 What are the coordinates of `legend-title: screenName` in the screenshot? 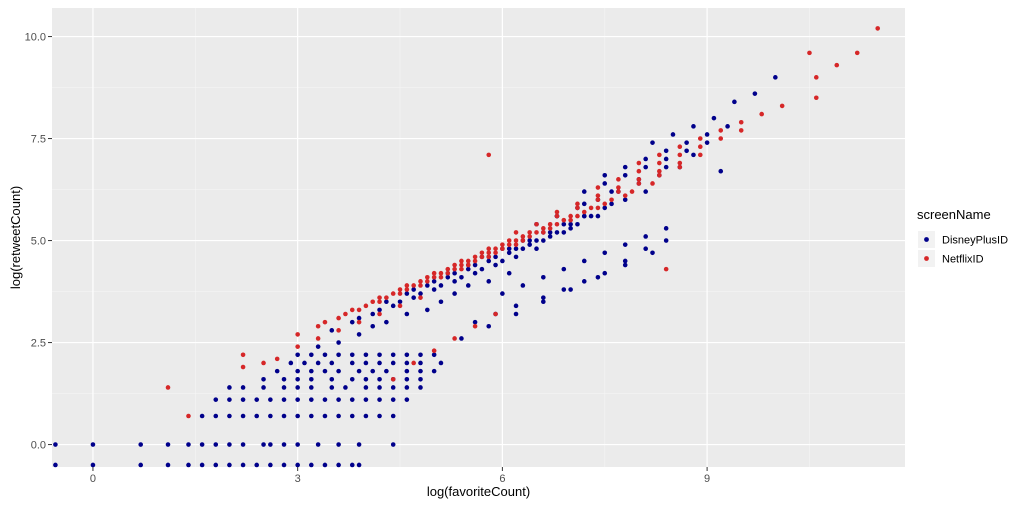 It's located at (954, 214).